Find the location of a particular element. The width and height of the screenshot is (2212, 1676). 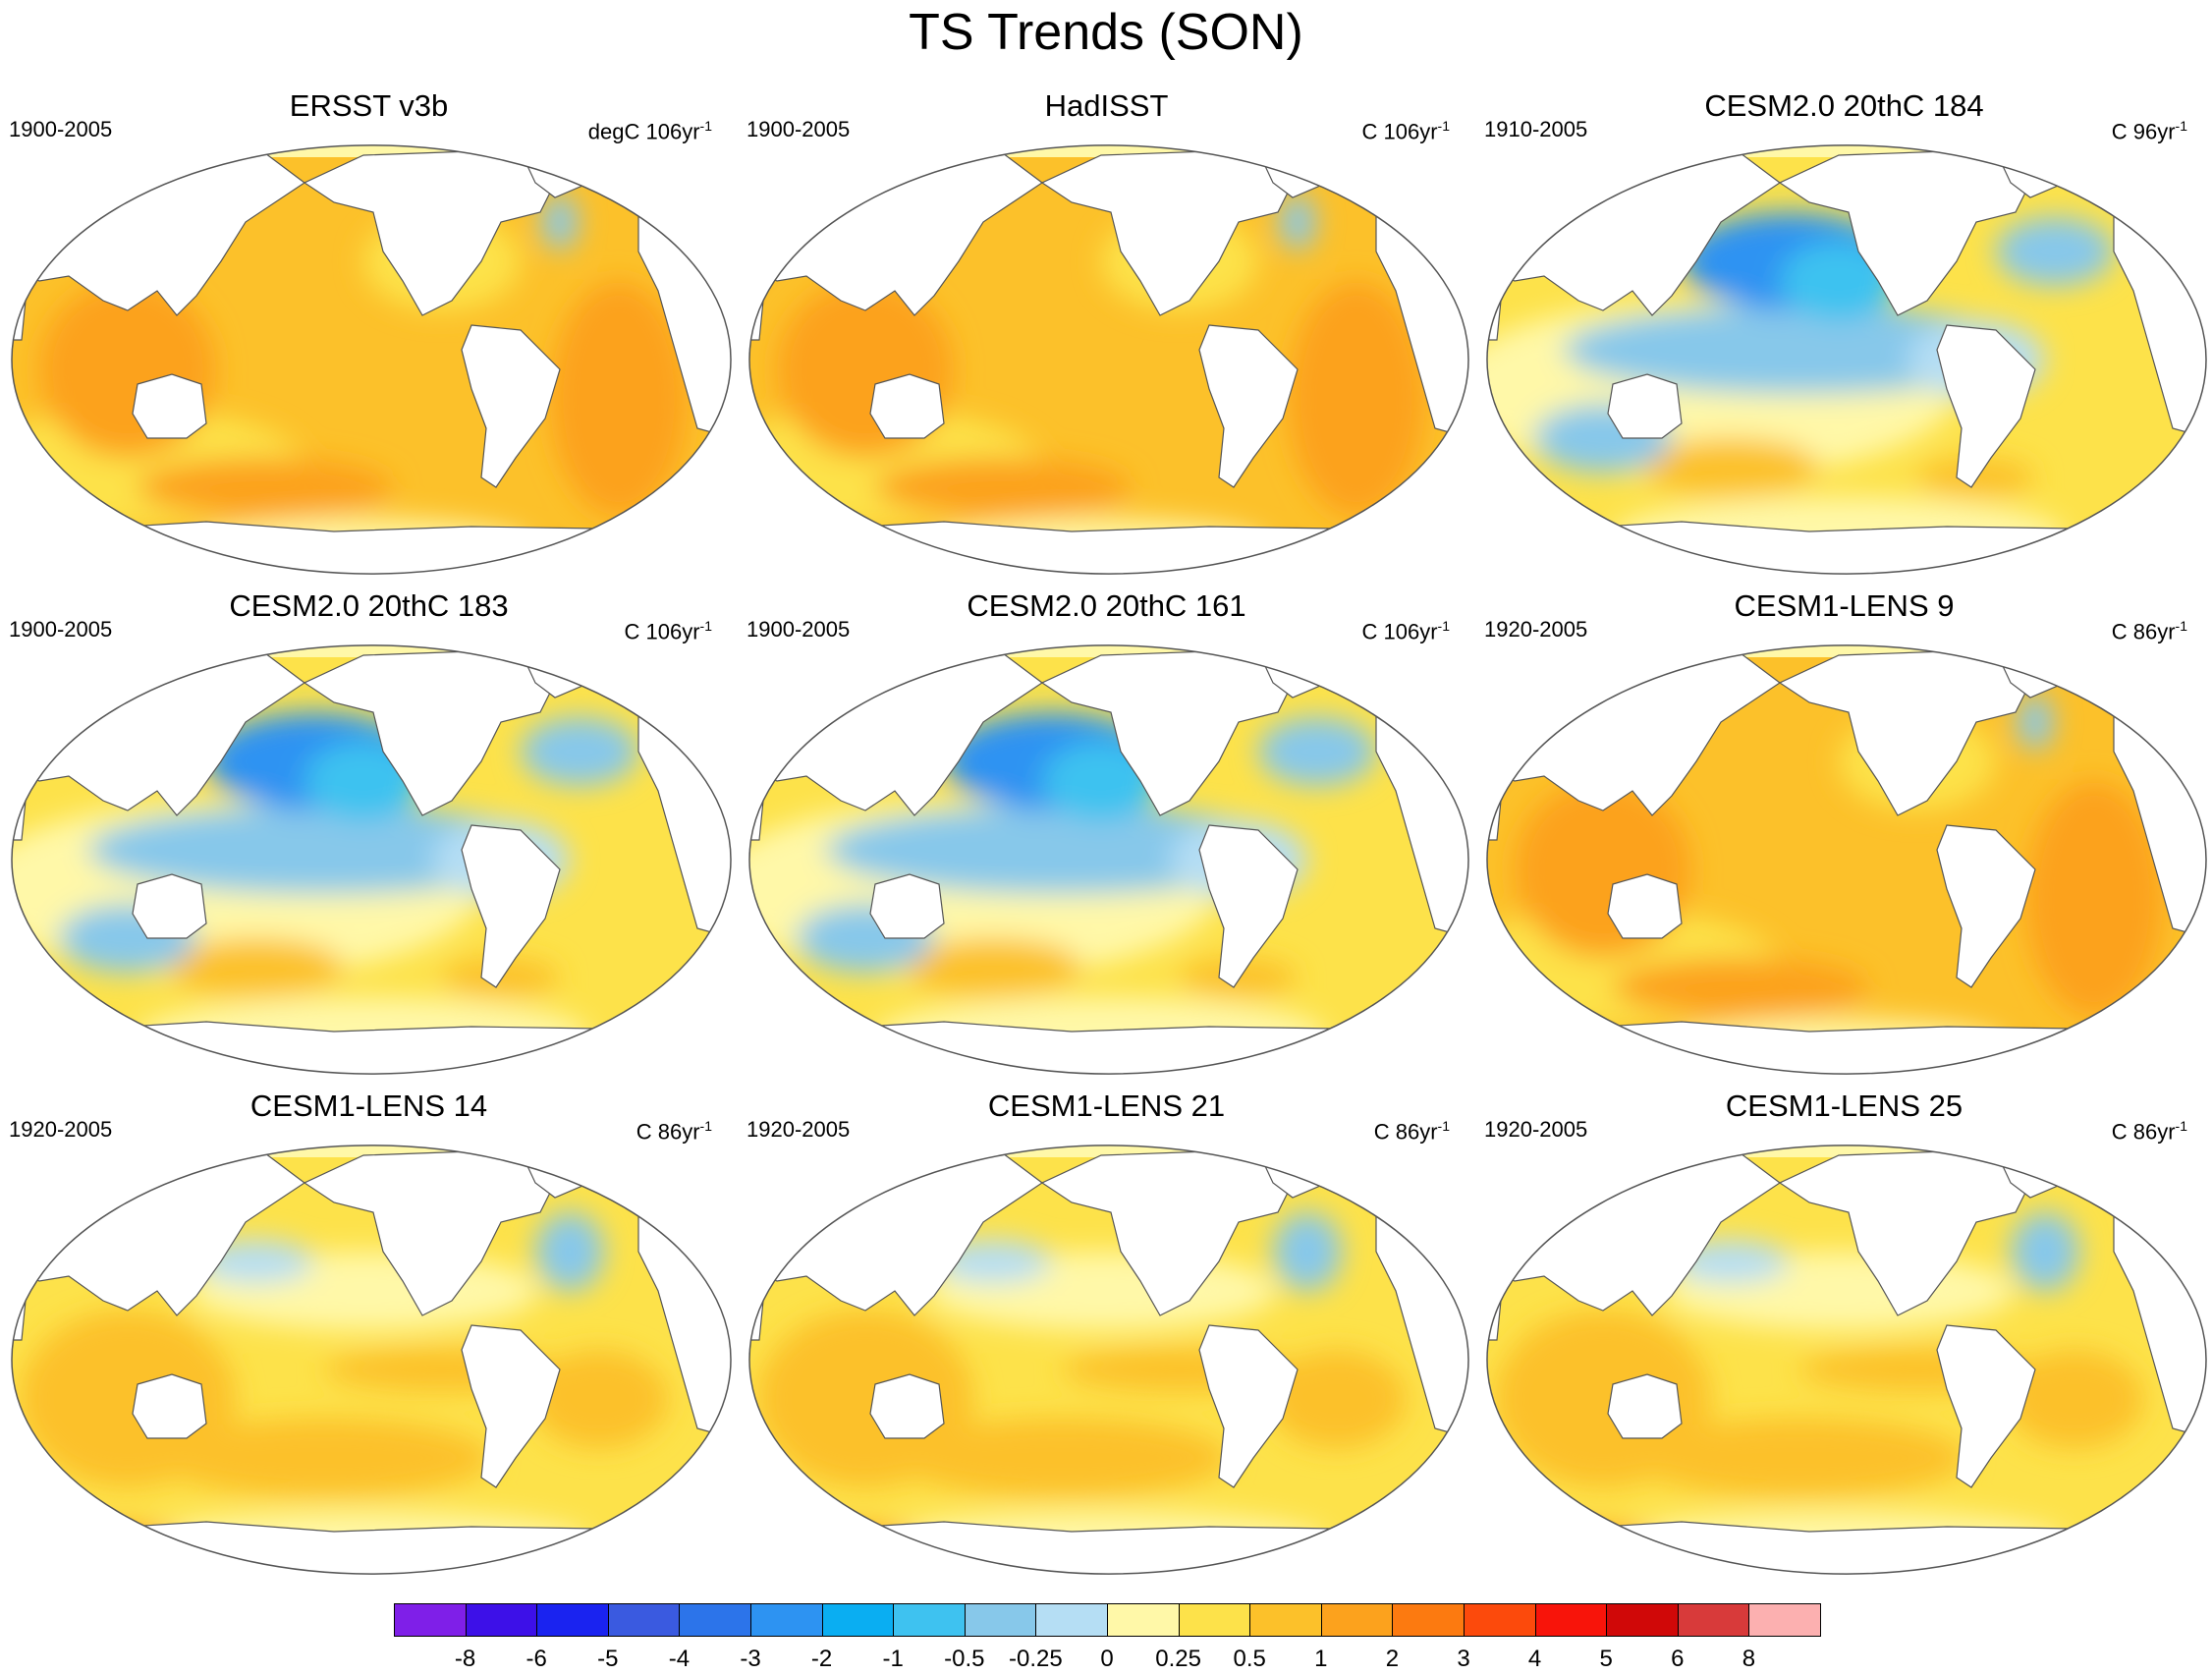

map-panel: CESM1-LENS 9 1920-2005 C 86yr-1 is located at coordinates (1843, 837).